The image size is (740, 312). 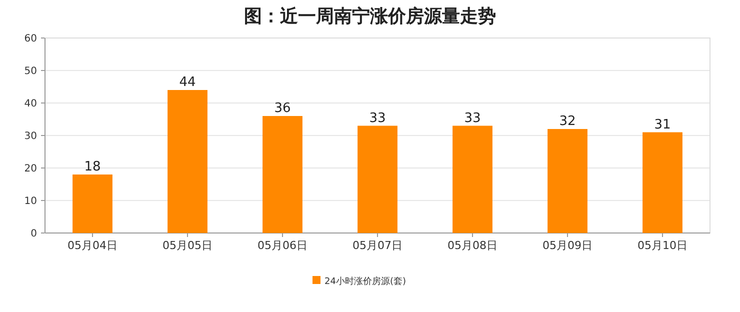 What do you see at coordinates (187, 245) in the screenshot?
I see `x-tick-label: 05月05日` at bounding box center [187, 245].